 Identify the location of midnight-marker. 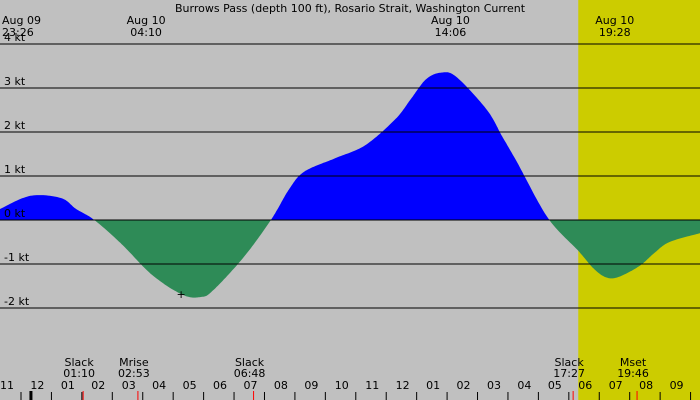
(31, 395).